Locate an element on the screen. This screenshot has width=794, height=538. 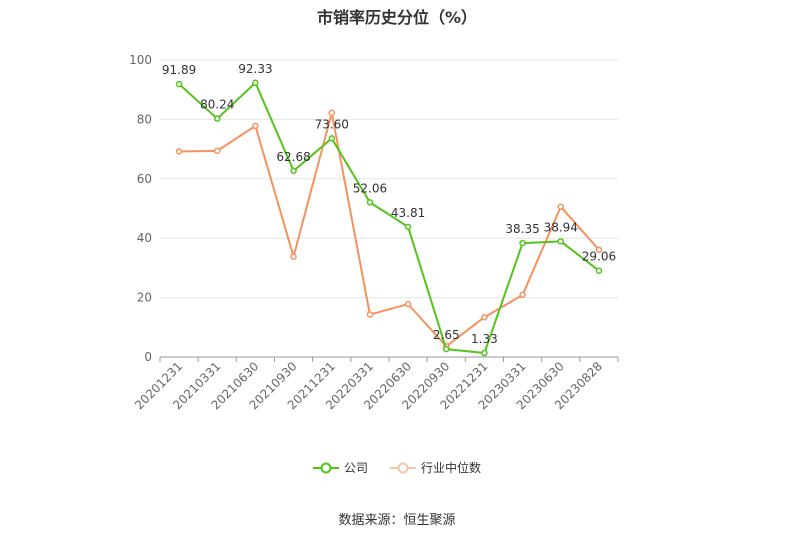
legend: 公司 行业中位数 is located at coordinates (397, 467).